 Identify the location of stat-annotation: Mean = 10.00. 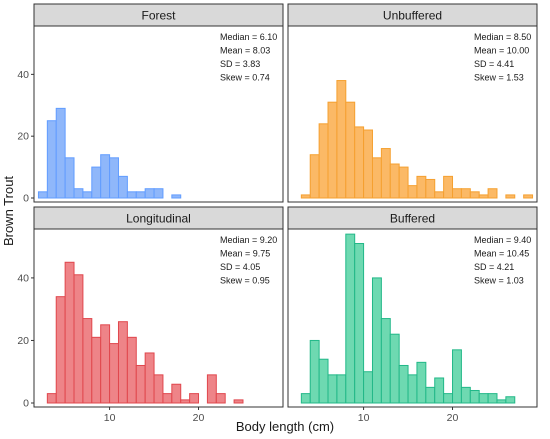
(501, 51).